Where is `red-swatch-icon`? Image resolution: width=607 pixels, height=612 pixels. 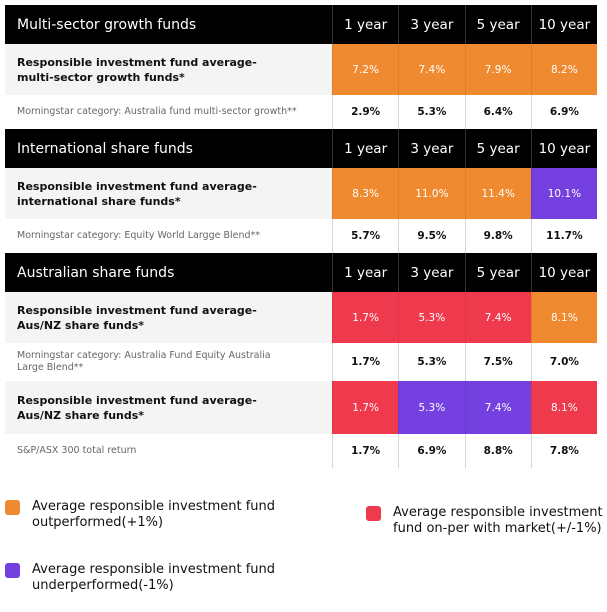 red-swatch-icon is located at coordinates (373, 513).